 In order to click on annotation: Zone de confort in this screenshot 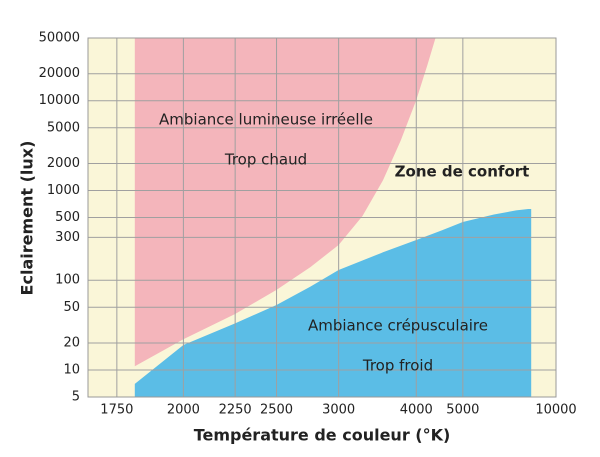, I will do `click(462, 172)`.